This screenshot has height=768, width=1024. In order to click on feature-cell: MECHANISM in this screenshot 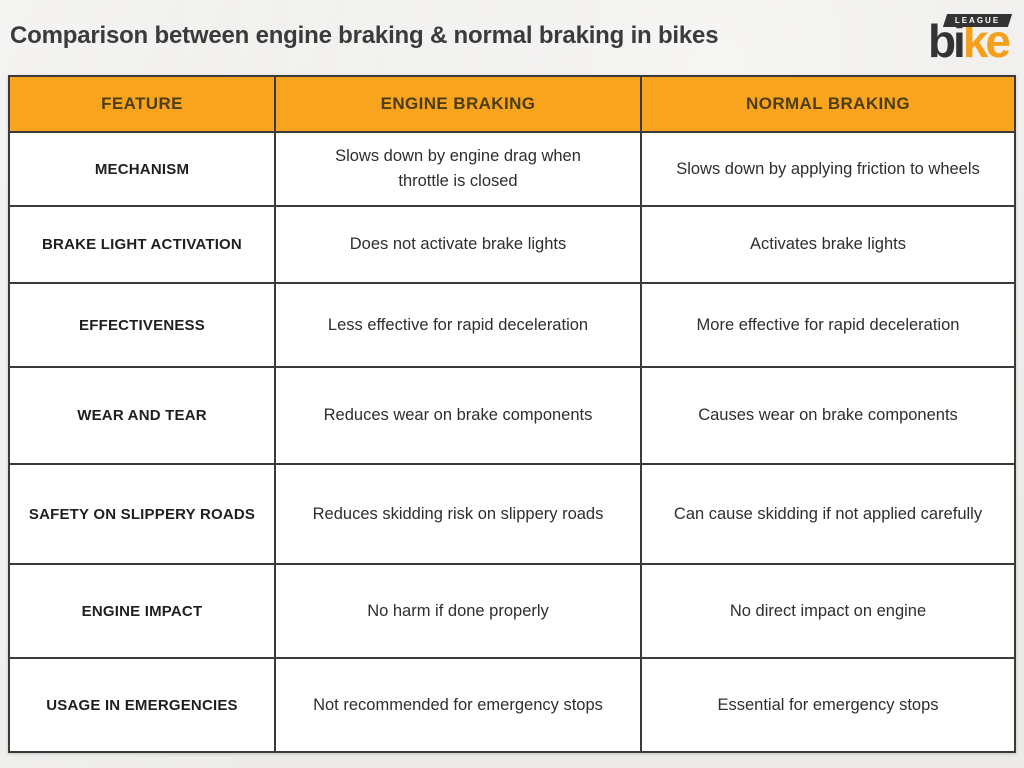, I will do `click(142, 169)`.